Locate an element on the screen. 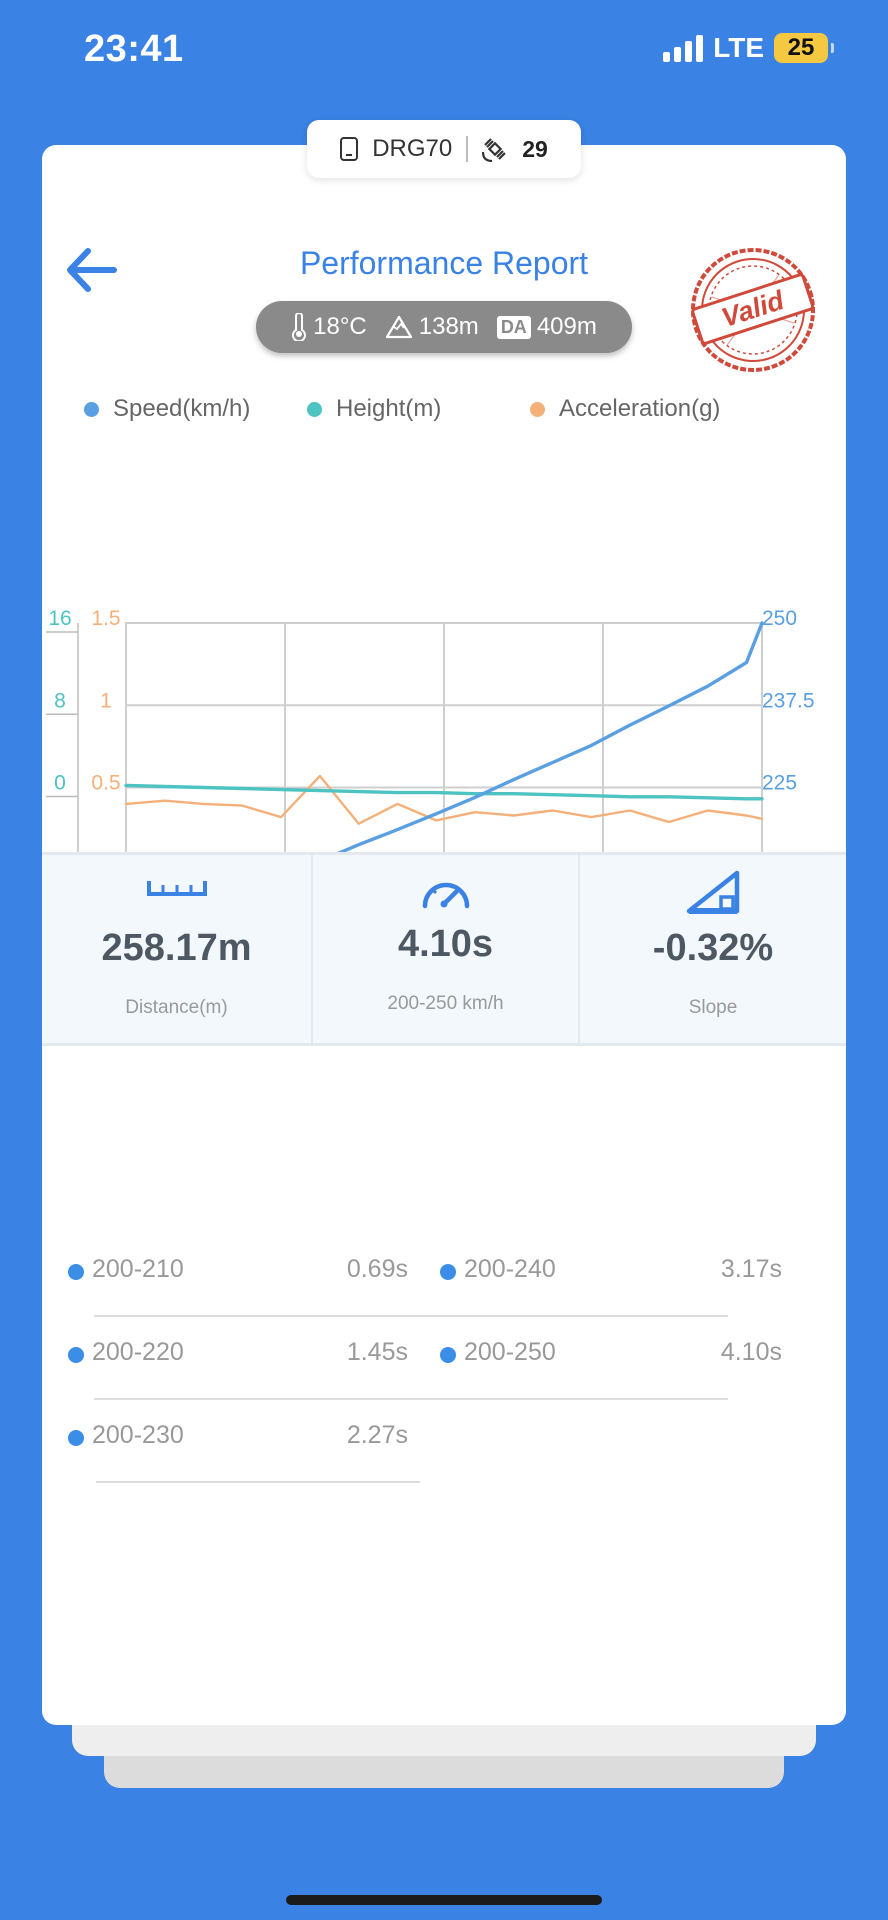 The image size is (888, 1920). legend-speed: Speed(km/h) is located at coordinates (167, 409).